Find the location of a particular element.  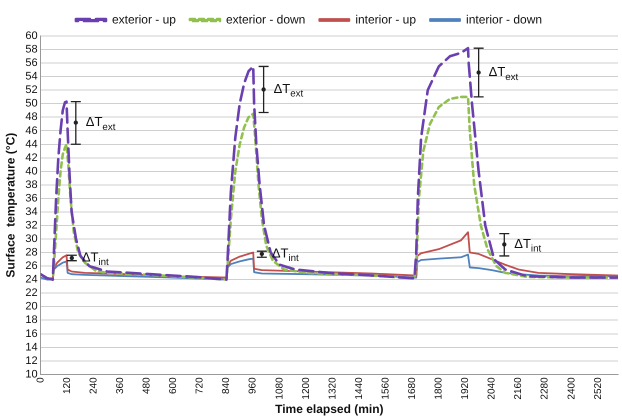

x-tick-label: 720 is located at coordinates (200, 385).